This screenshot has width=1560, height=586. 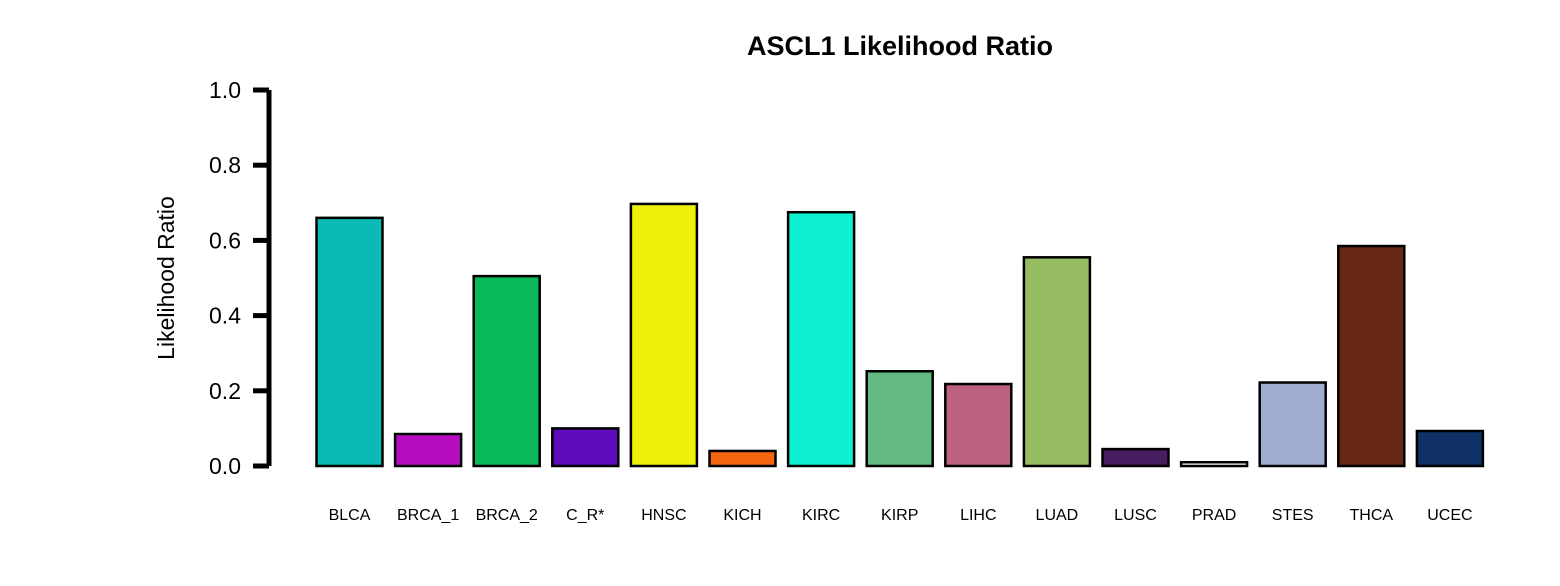 I want to click on x-tick-label: KICH, so click(x=742, y=515).